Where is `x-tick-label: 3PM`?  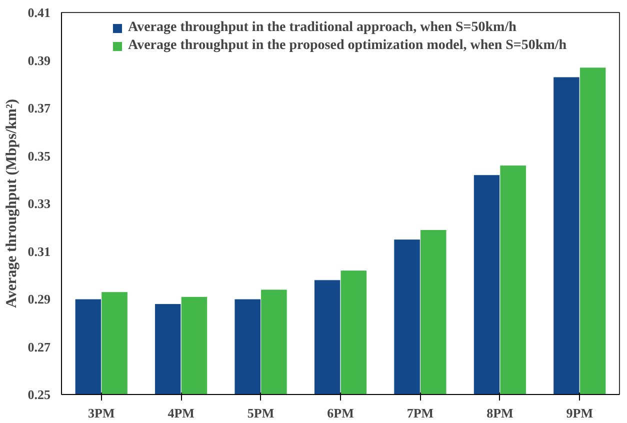
x-tick-label: 3PM is located at coordinates (101, 413).